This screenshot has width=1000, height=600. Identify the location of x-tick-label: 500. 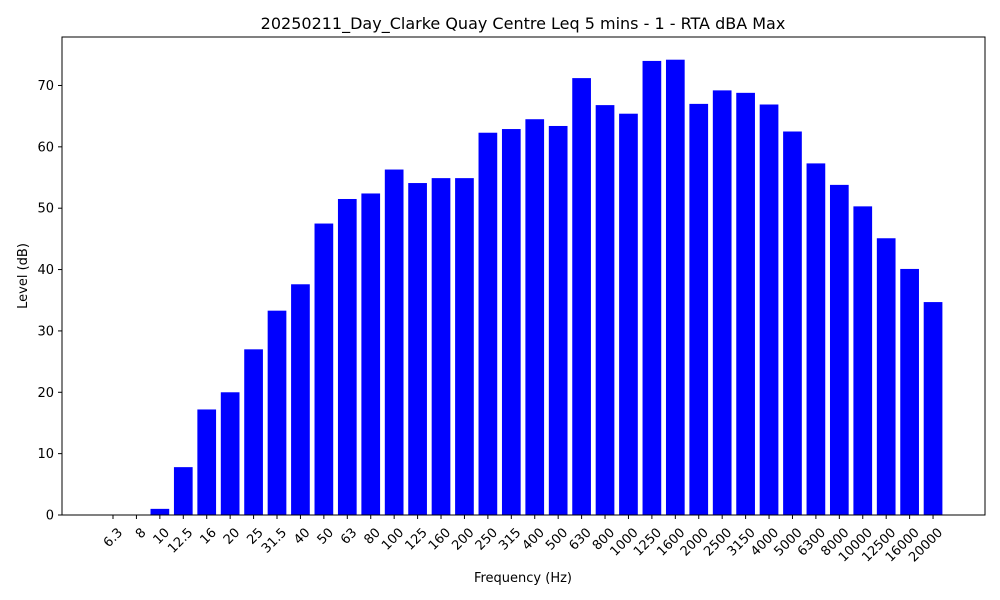
(557, 539).